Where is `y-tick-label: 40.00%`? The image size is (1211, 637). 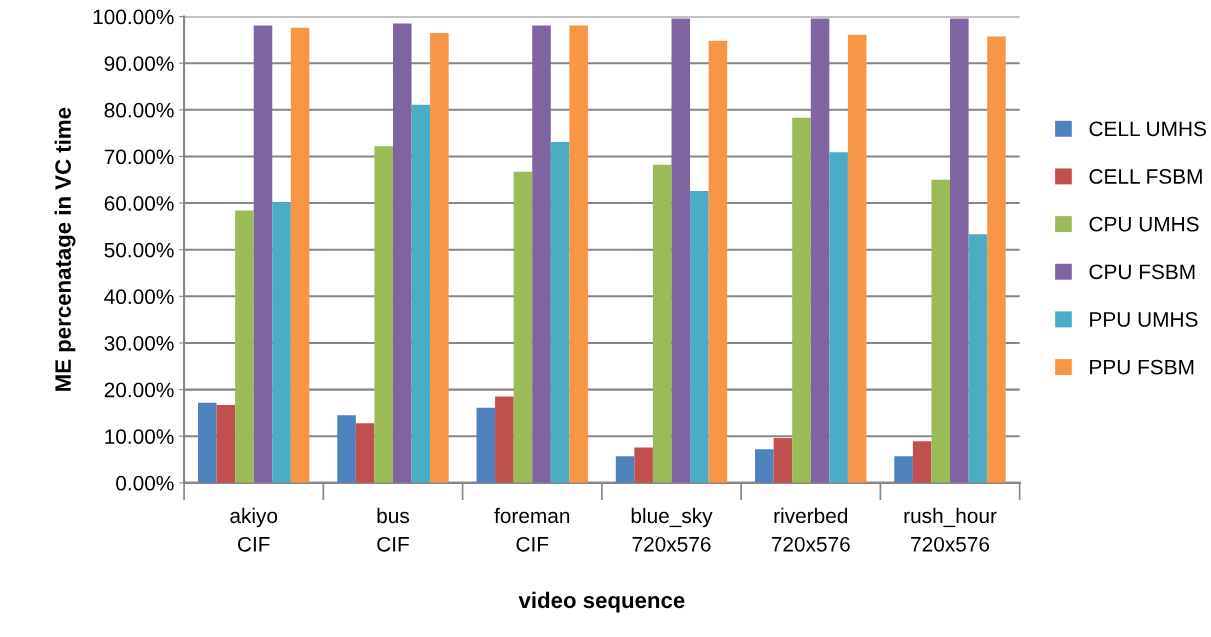 y-tick-label: 40.00% is located at coordinates (139, 297).